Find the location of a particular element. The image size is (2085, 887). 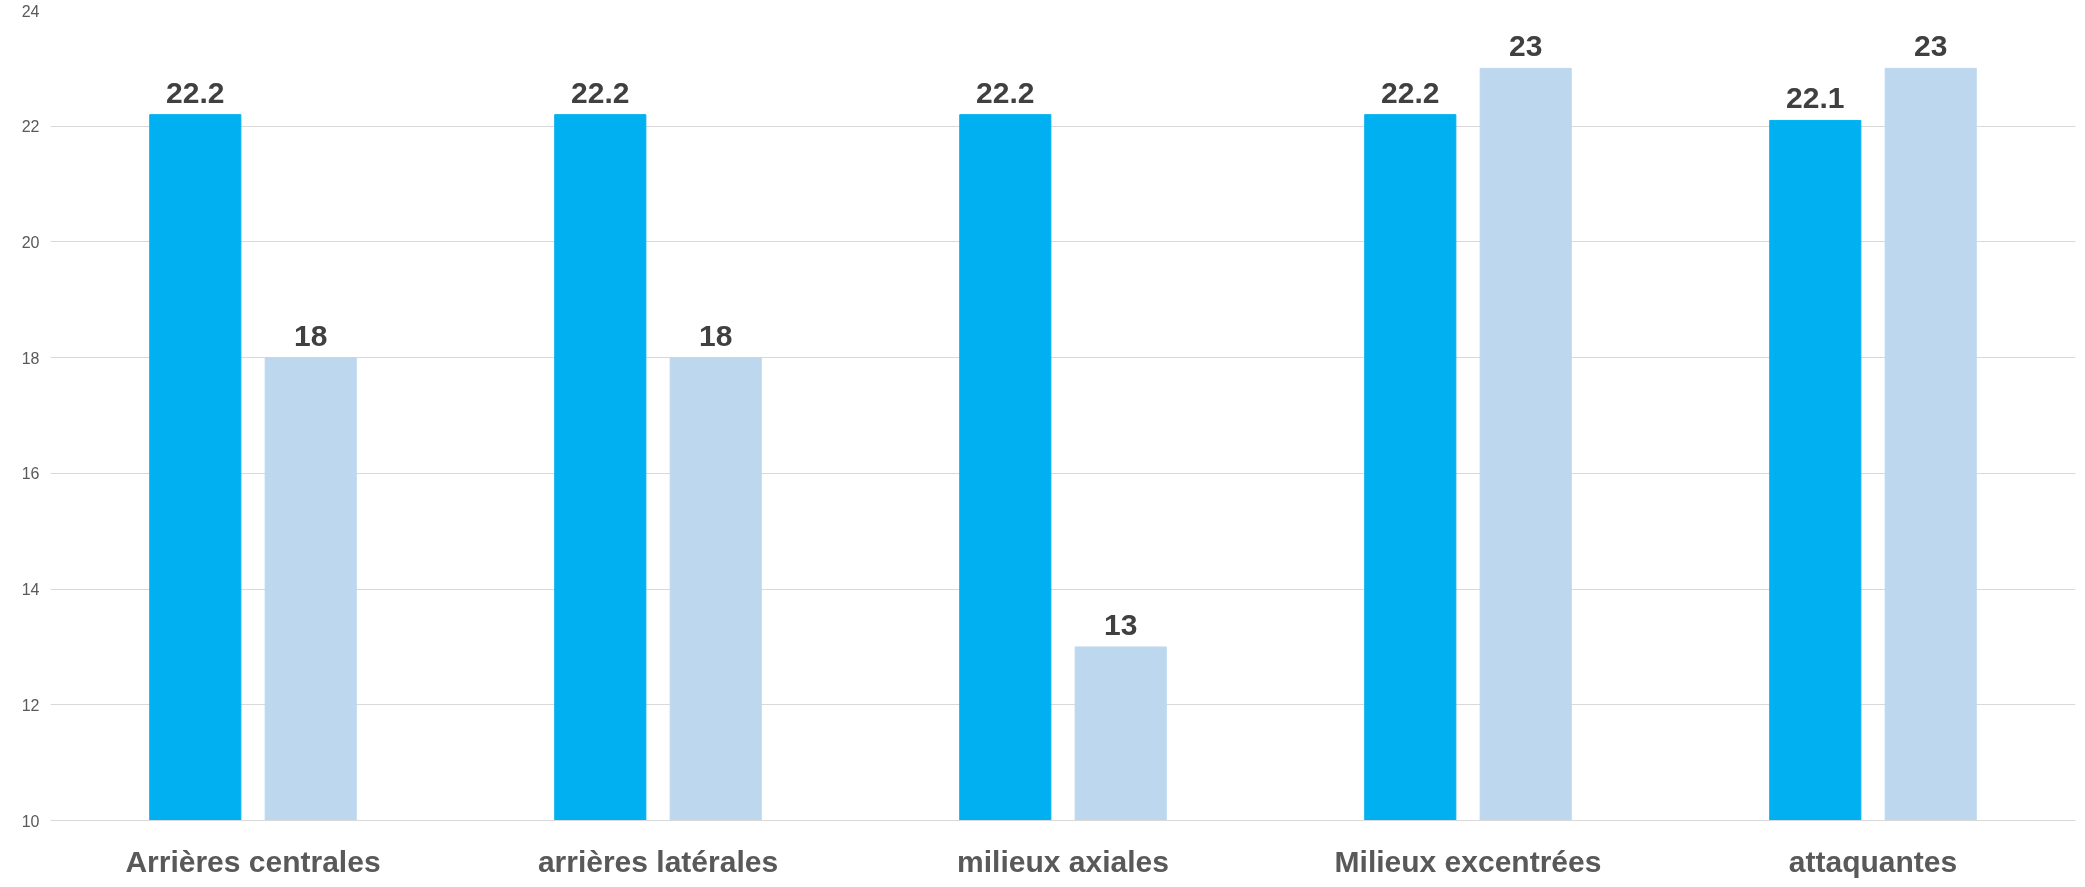

x-tick-label: Milieux excentrées is located at coordinates (1468, 861).